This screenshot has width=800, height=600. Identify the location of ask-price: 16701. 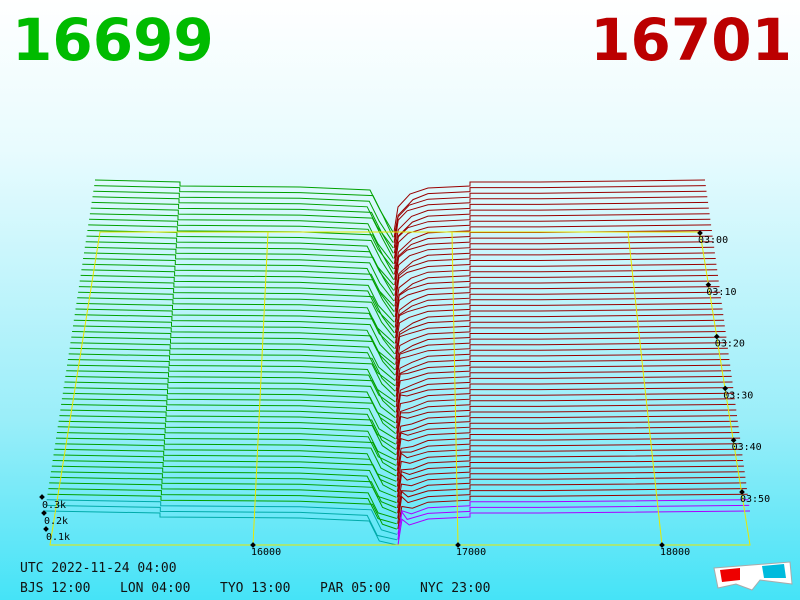
(691, 40).